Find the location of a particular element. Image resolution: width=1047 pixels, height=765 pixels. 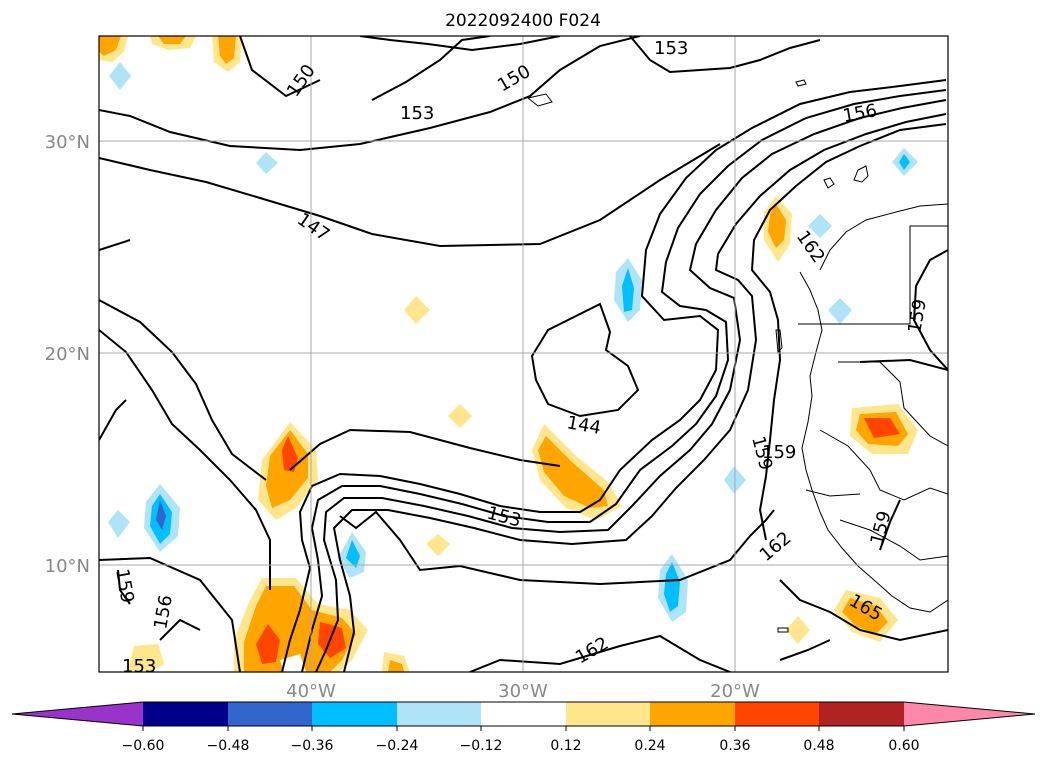

colorbar-tick-marks is located at coordinates (523, 728).